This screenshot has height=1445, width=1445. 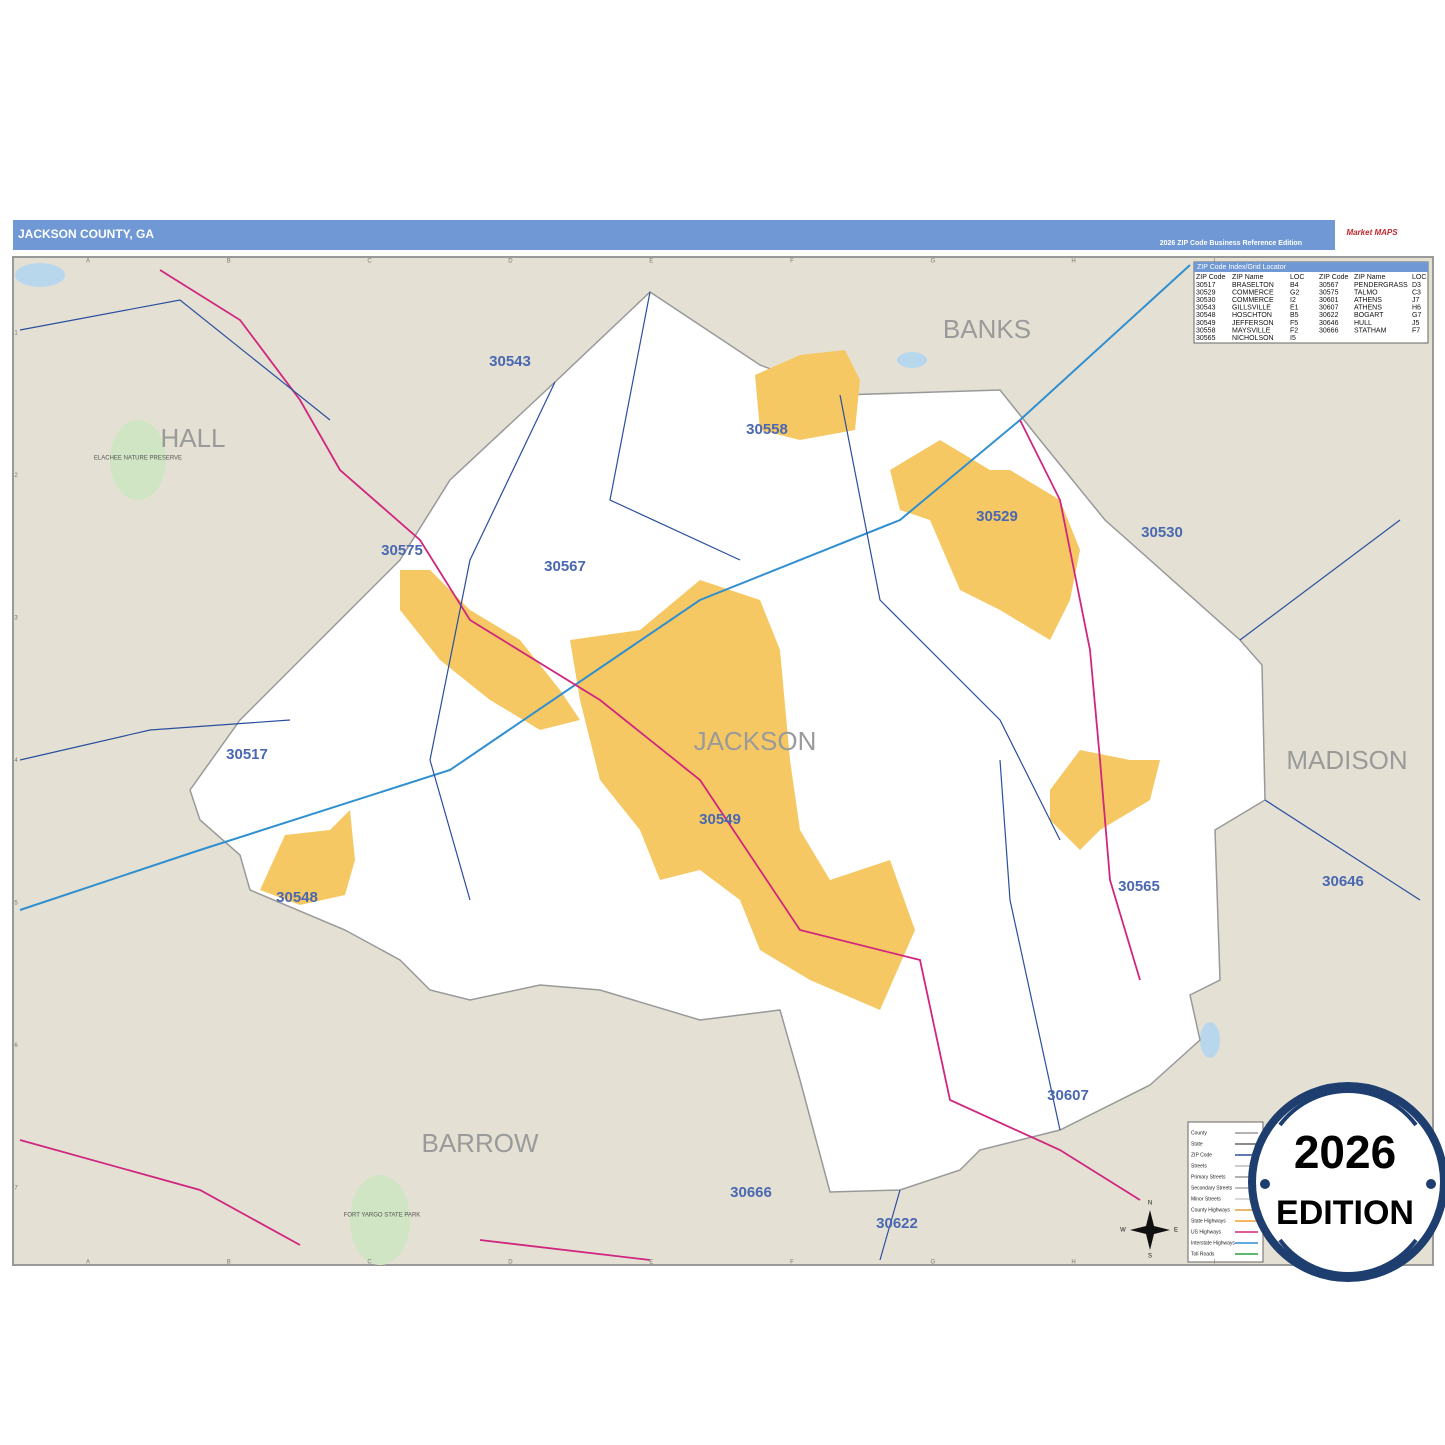 What do you see at coordinates (565, 566) in the screenshot?
I see `zip-label: 30567` at bounding box center [565, 566].